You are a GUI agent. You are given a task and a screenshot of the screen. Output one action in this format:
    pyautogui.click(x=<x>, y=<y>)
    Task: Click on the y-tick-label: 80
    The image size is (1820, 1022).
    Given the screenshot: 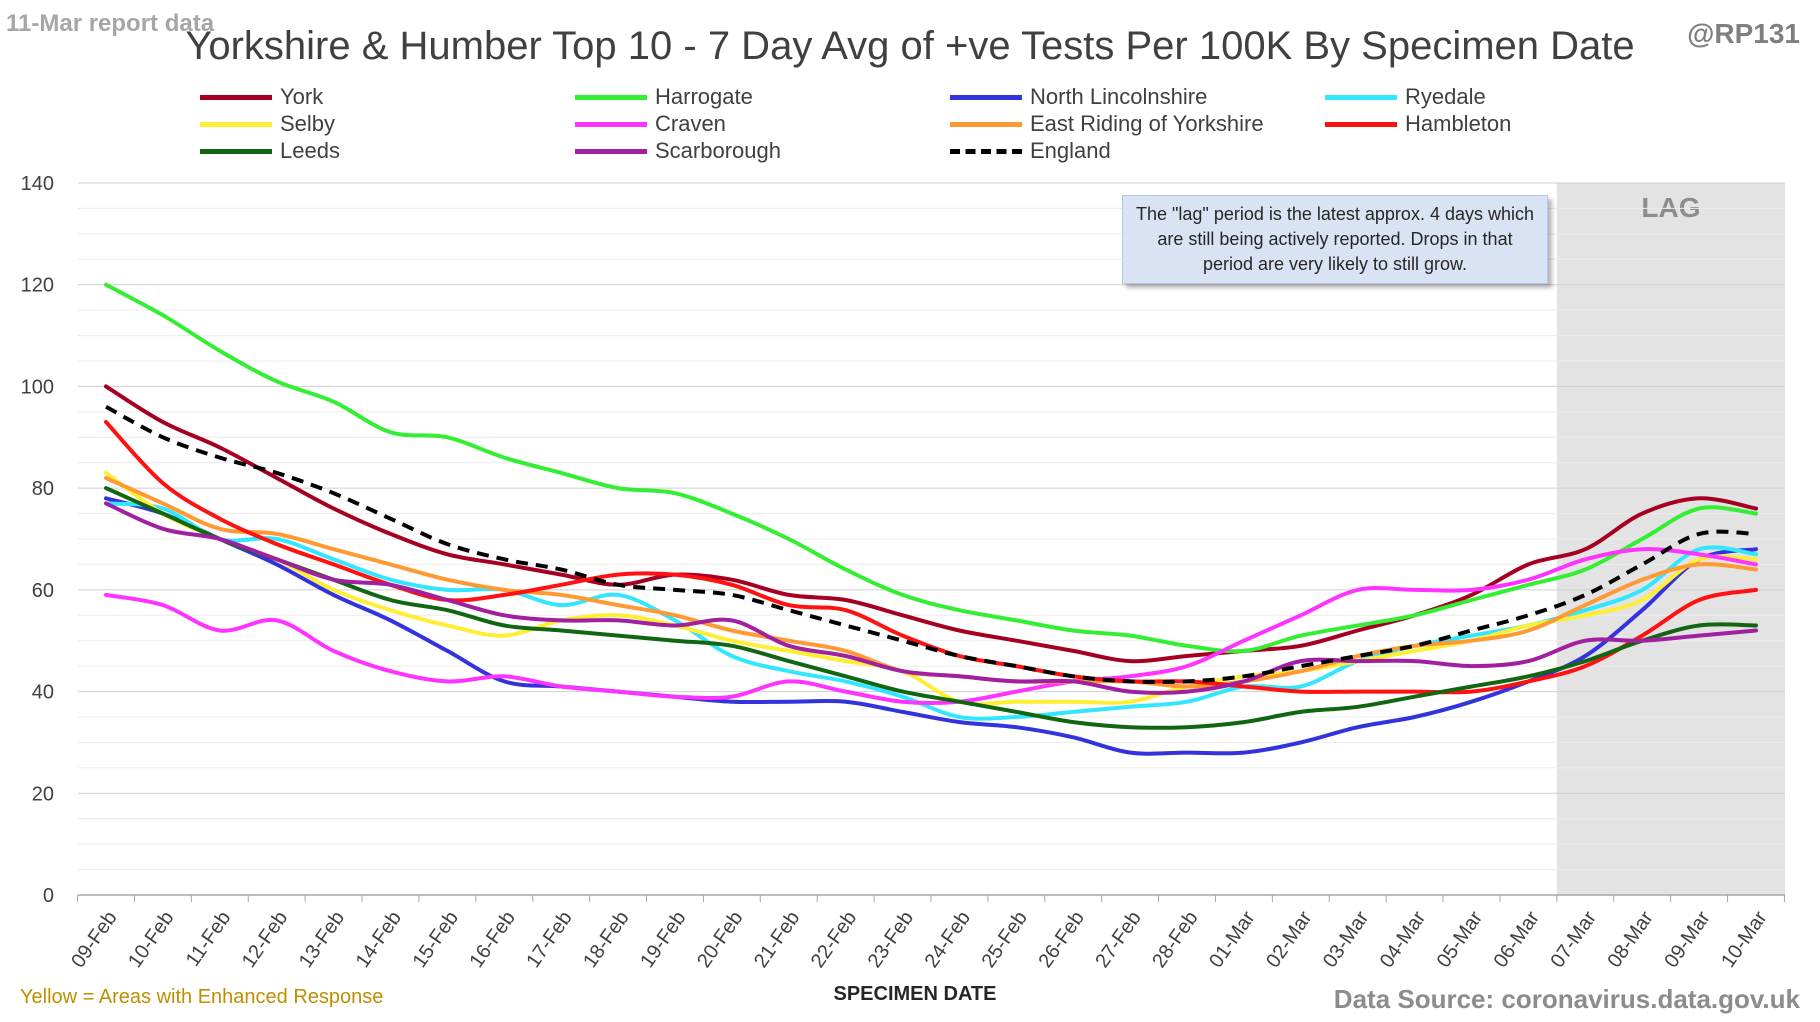 What is the action you would take?
    pyautogui.click(x=43, y=489)
    